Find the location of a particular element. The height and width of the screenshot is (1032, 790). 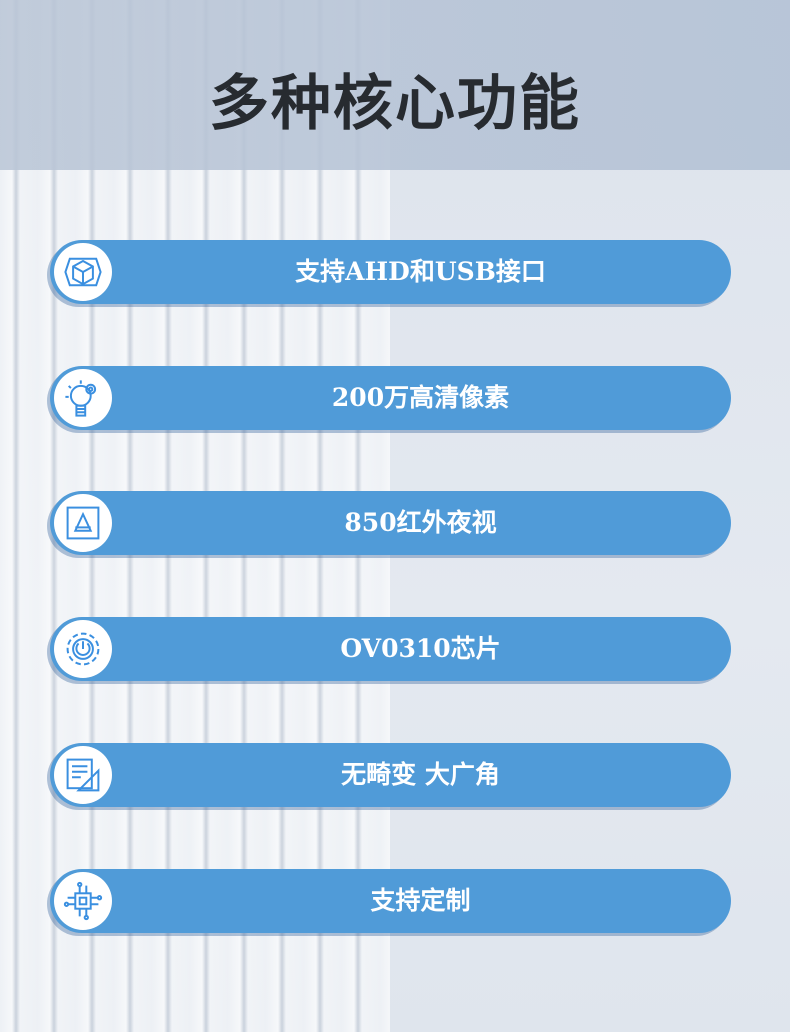

feature-item-interfaces: 支持AHD和USB接口 is located at coordinates (390, 272).